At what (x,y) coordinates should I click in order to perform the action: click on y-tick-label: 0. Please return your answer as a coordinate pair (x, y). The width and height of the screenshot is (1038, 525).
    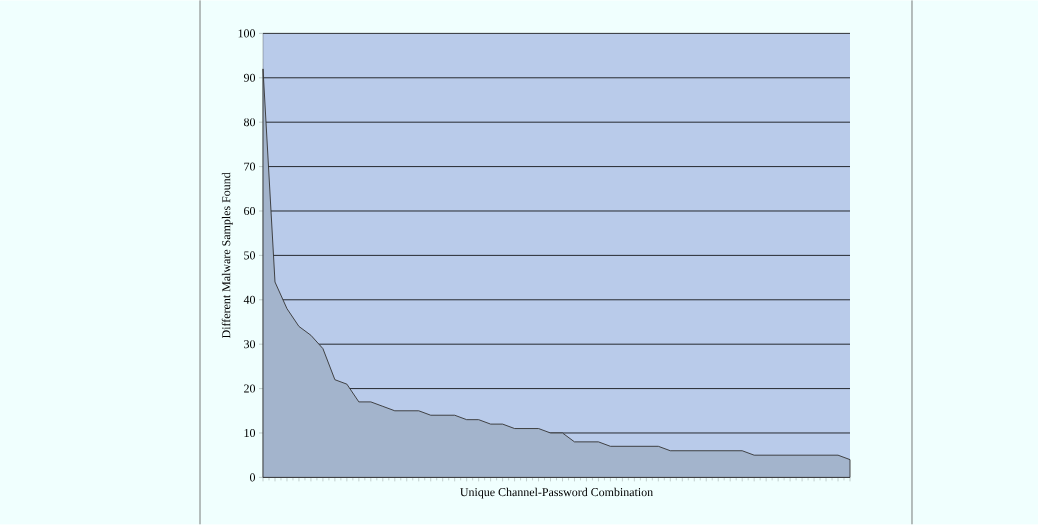
    Looking at the image, I should click on (252, 477).